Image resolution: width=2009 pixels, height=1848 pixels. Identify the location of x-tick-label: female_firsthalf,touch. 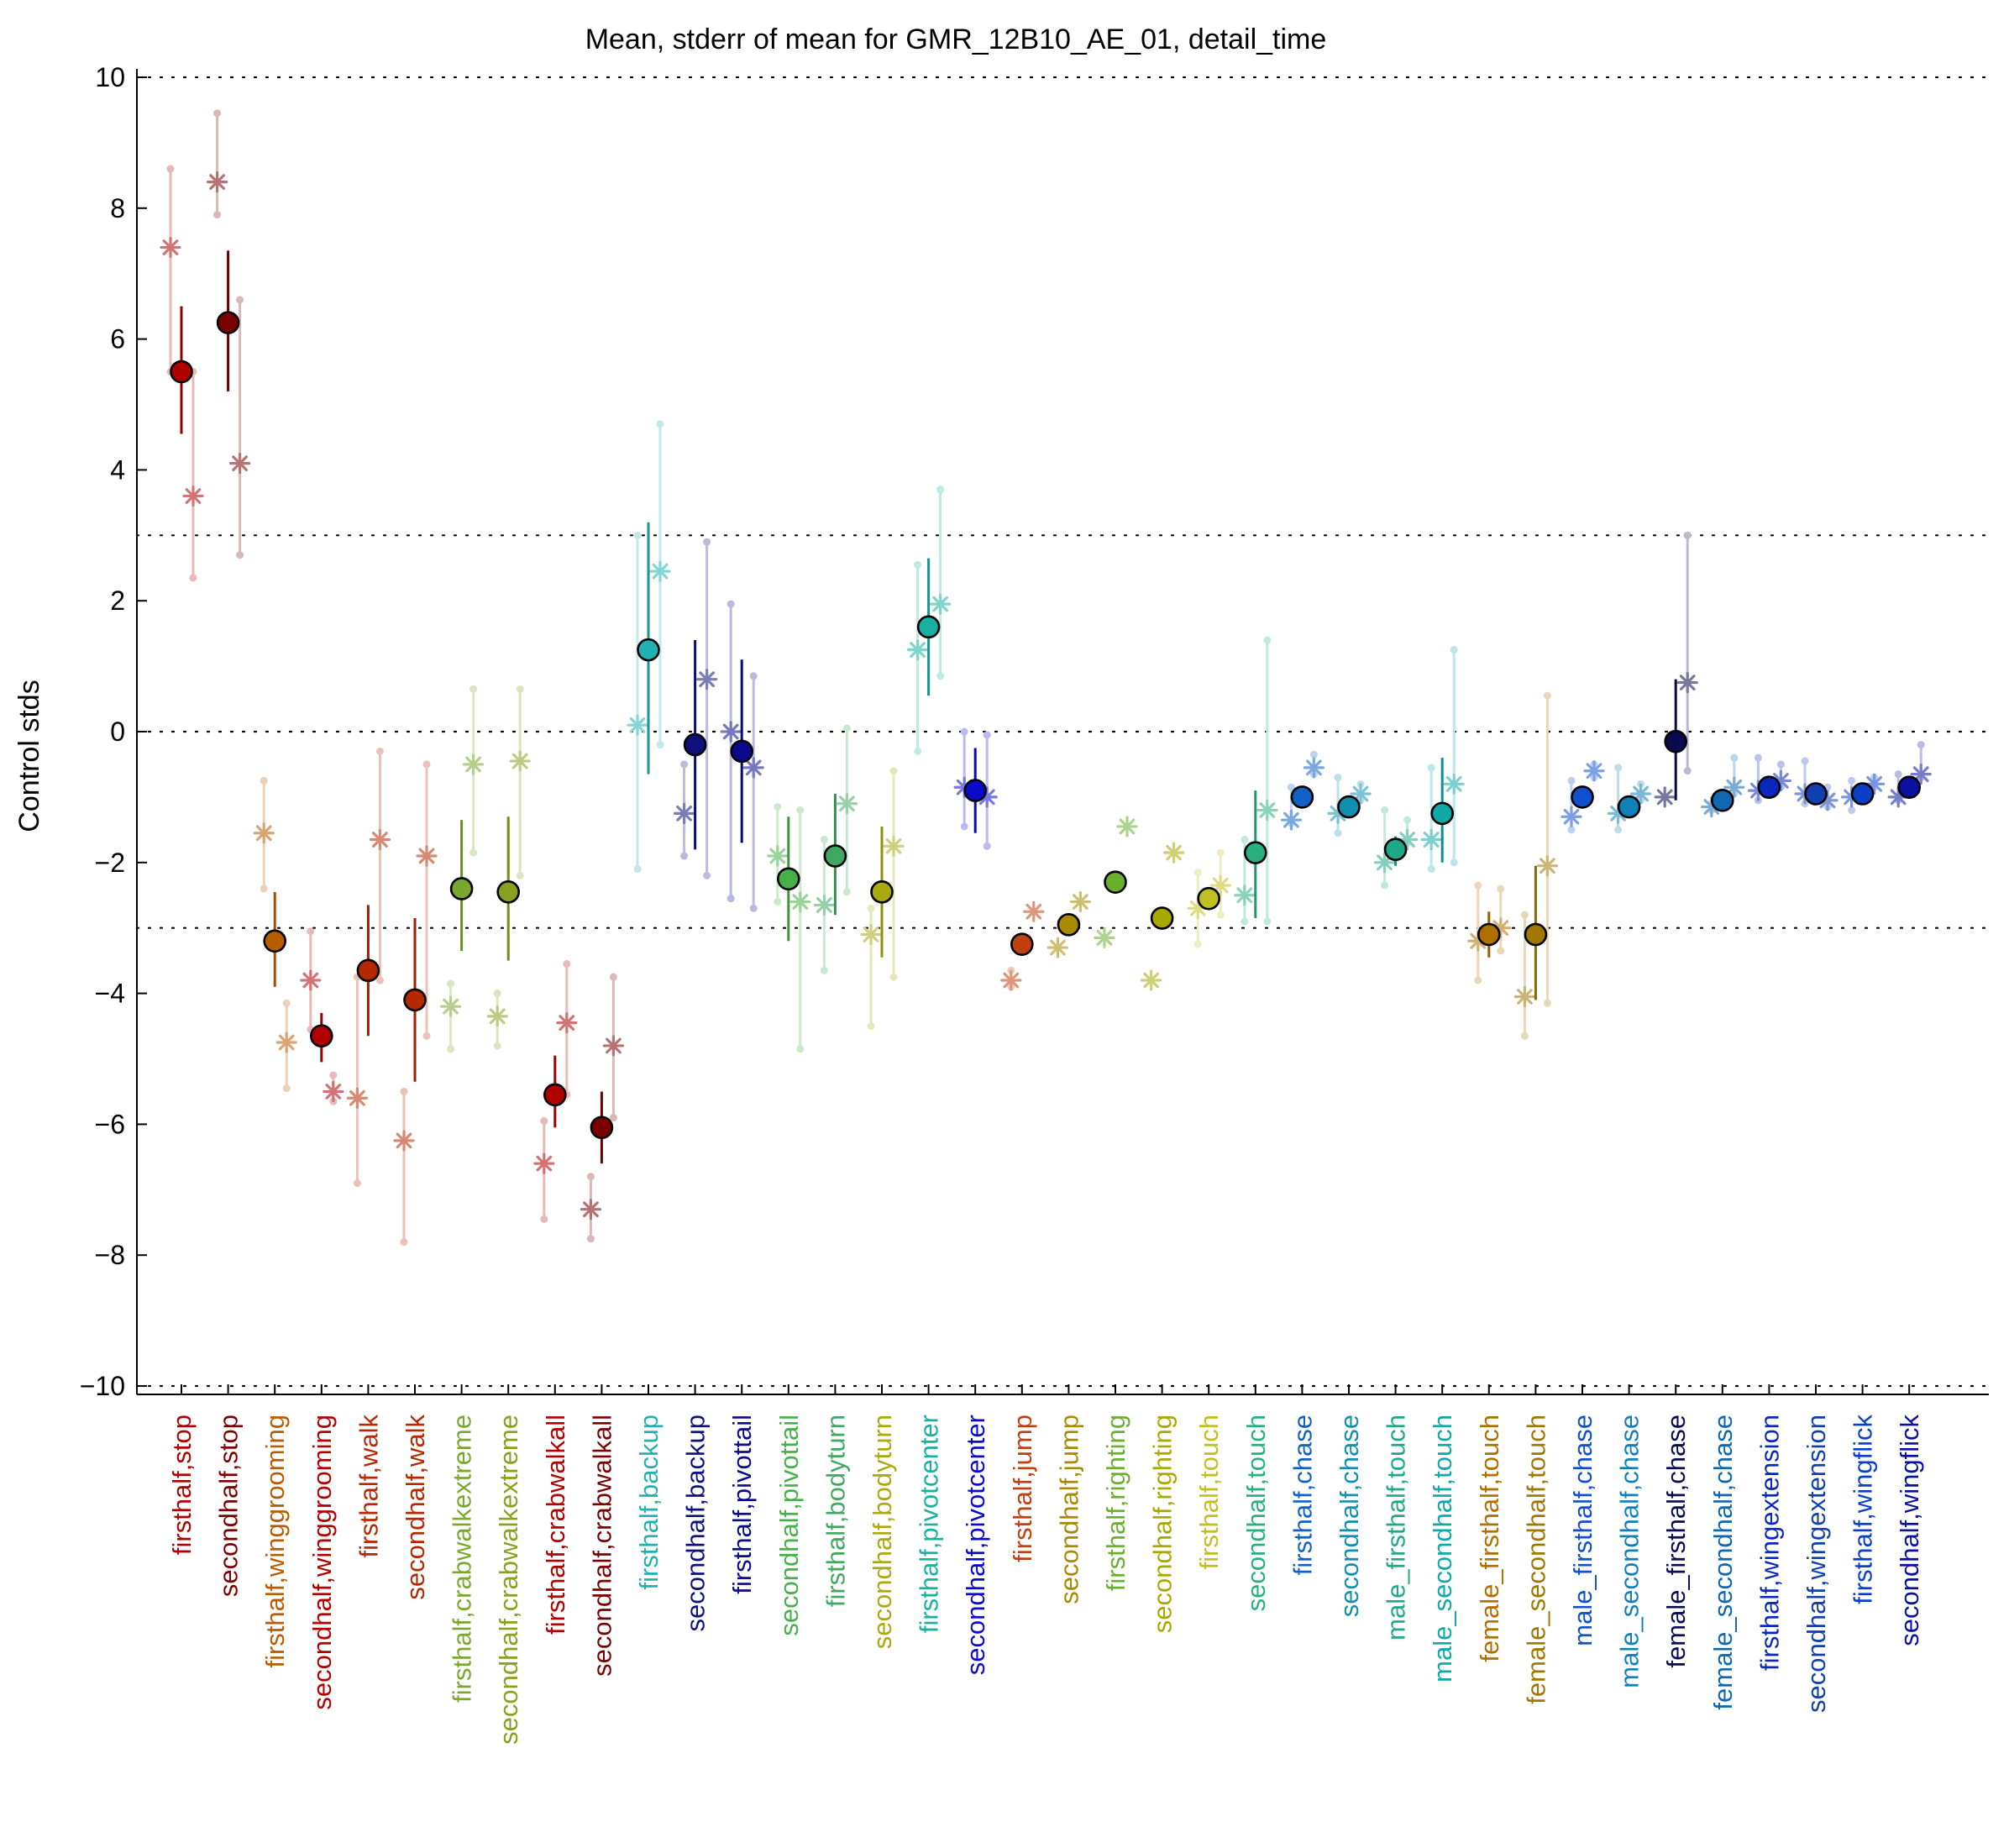
(1489, 1538).